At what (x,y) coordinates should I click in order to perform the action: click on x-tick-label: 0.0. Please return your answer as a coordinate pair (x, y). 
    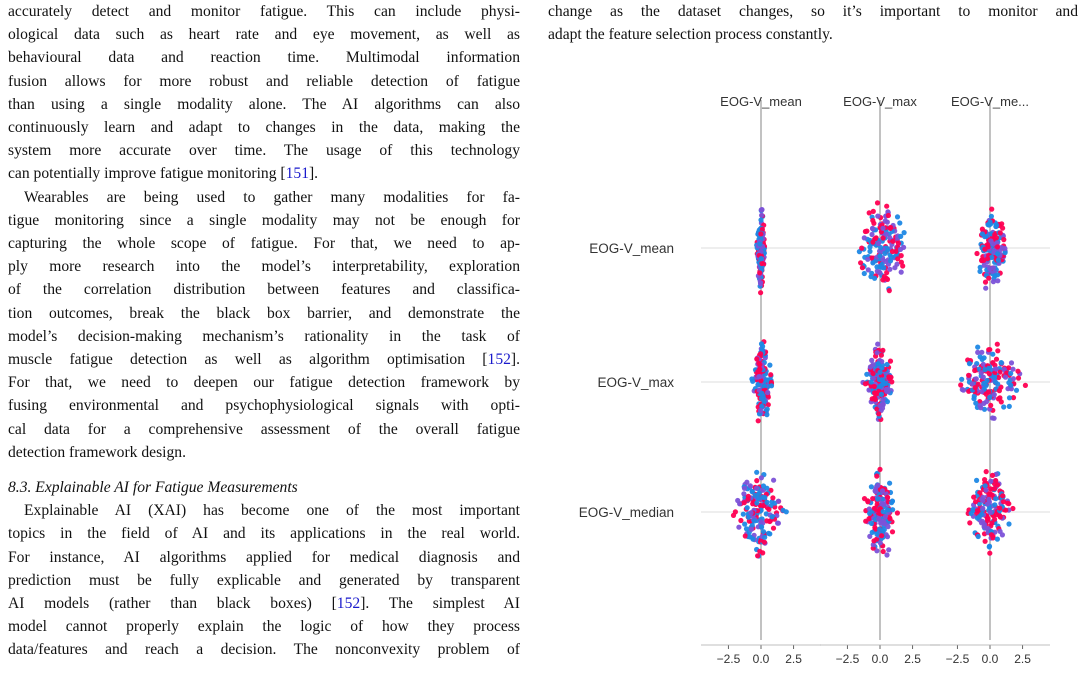
    Looking at the image, I should click on (880, 659).